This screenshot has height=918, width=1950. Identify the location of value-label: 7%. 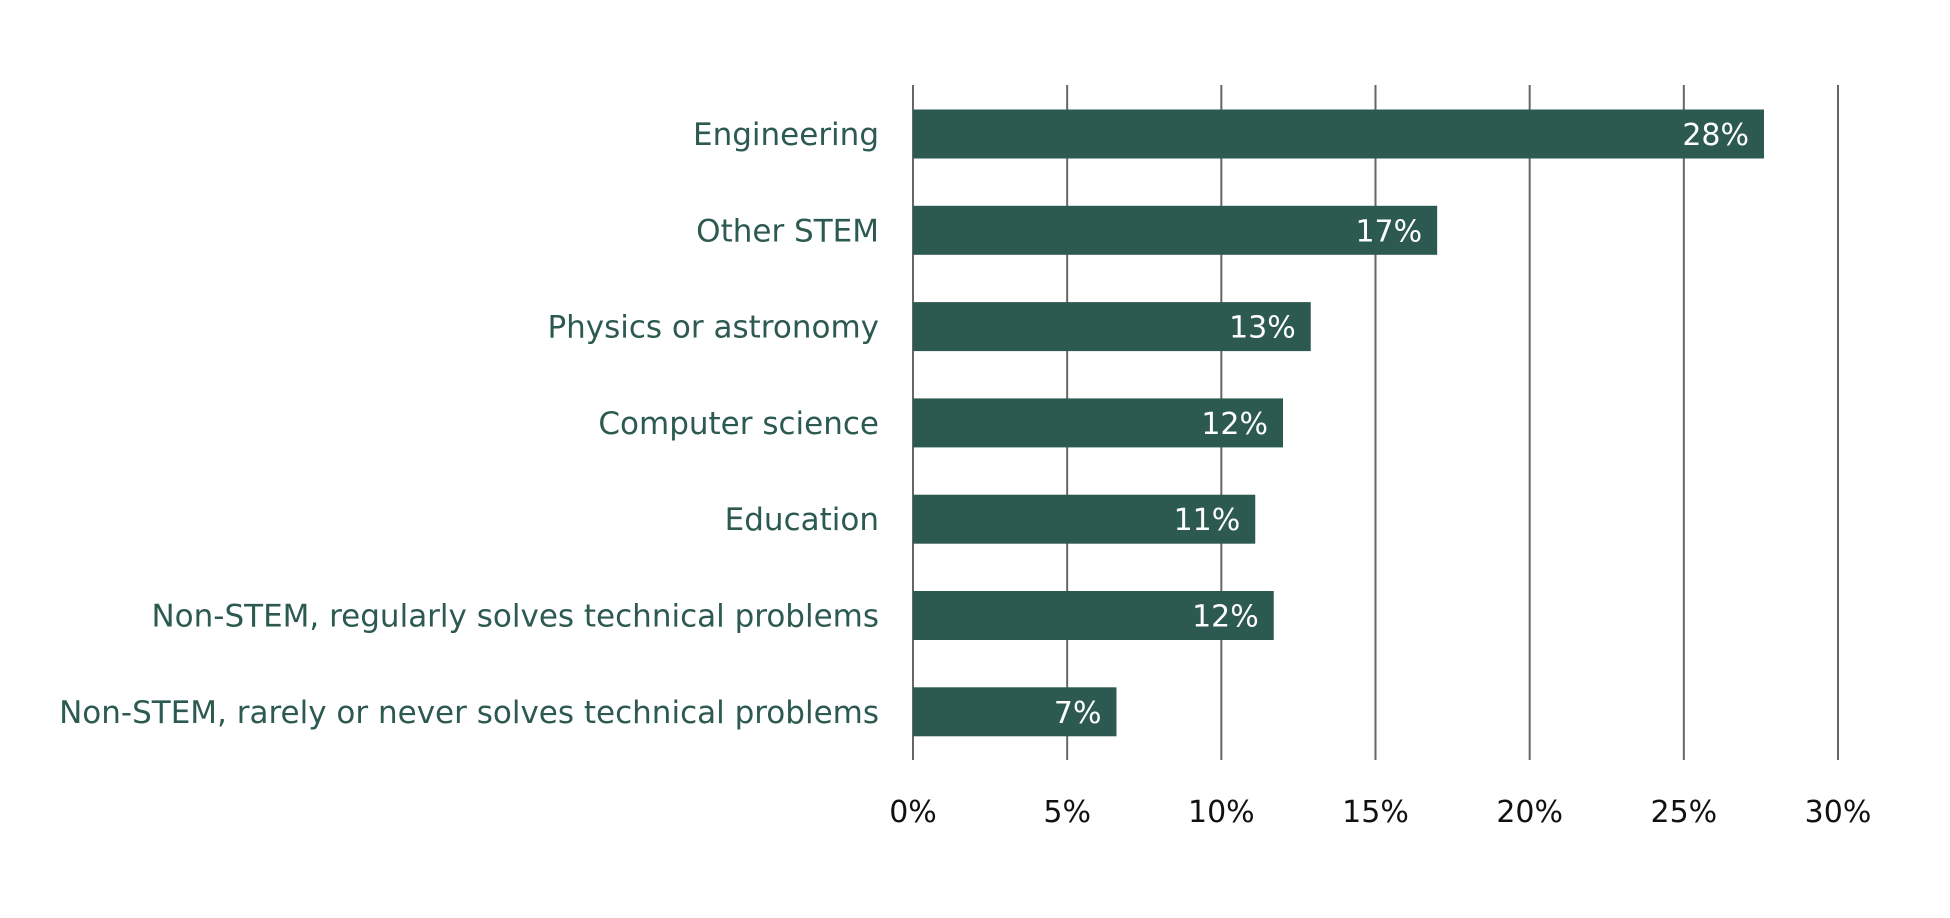
(1078, 713).